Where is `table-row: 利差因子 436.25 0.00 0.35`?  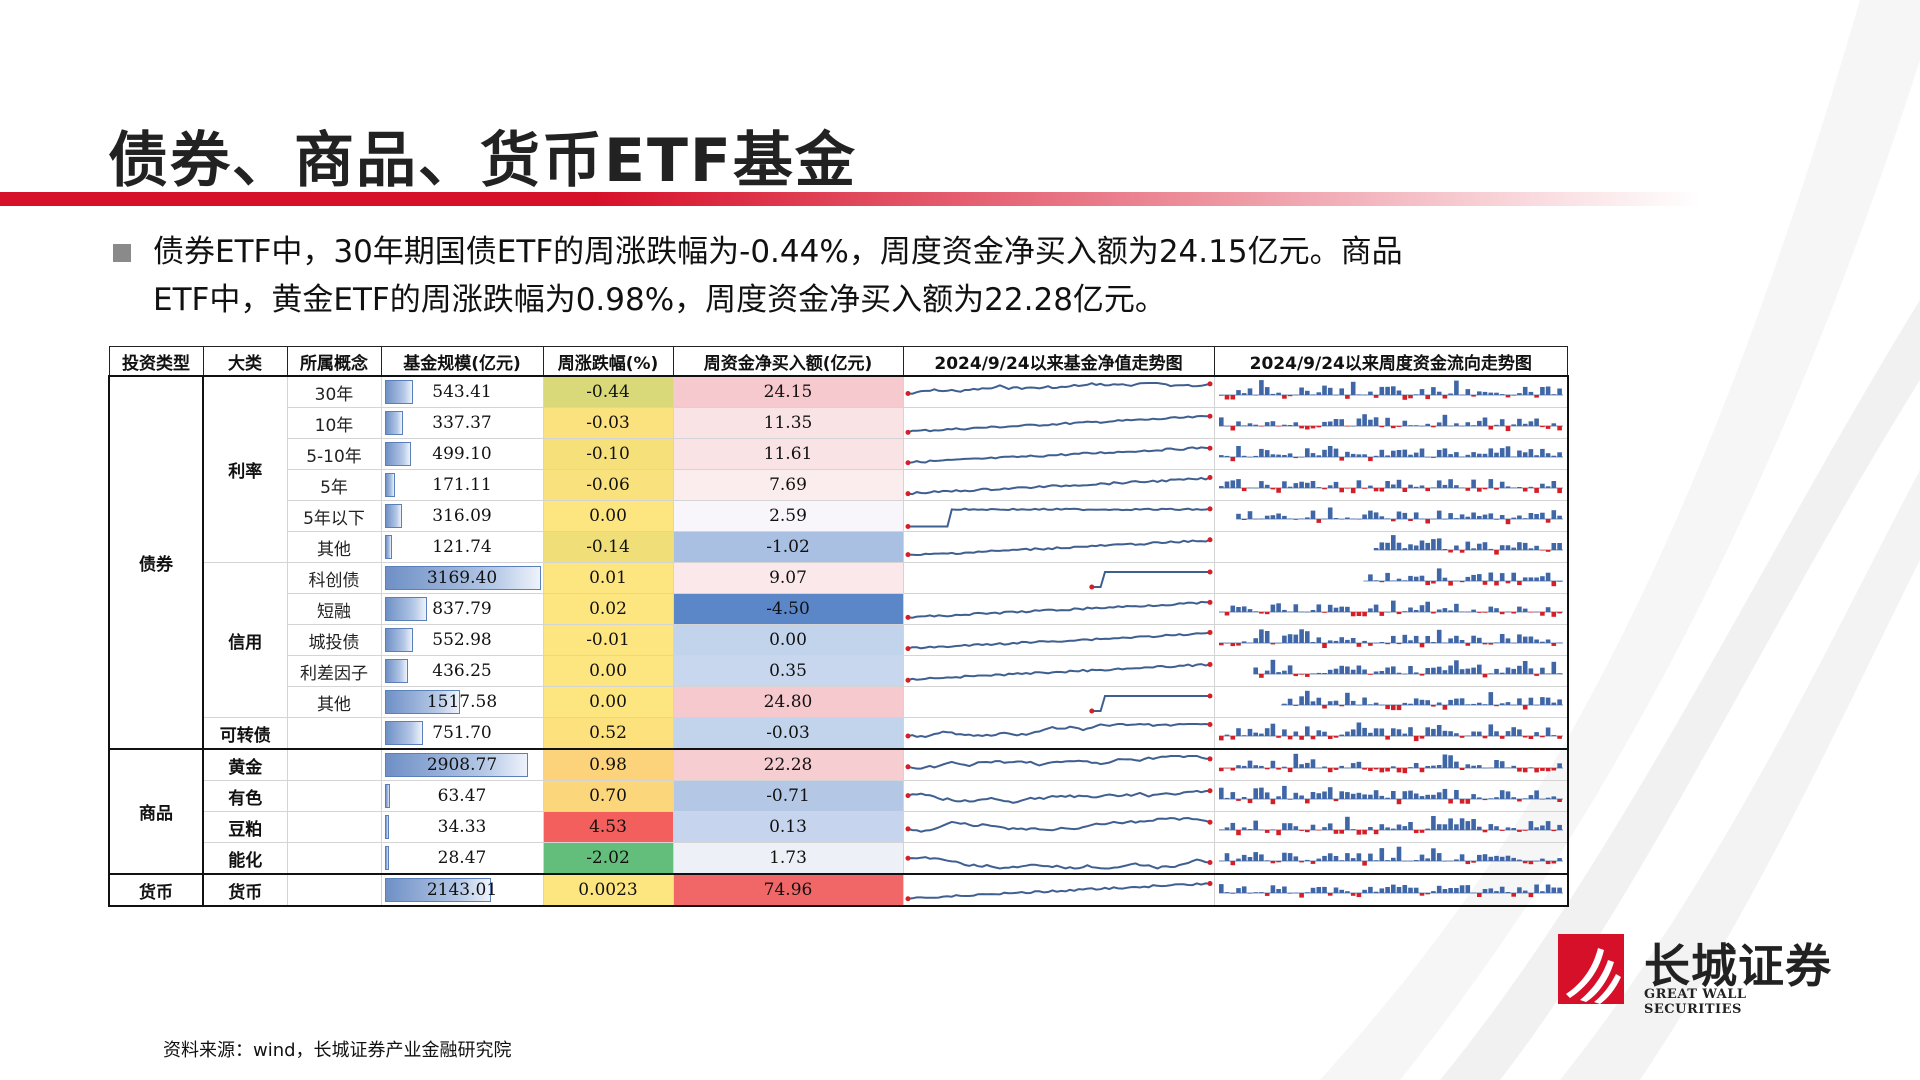 table-row: 利差因子 436.25 0.00 0.35 is located at coordinates (838, 671).